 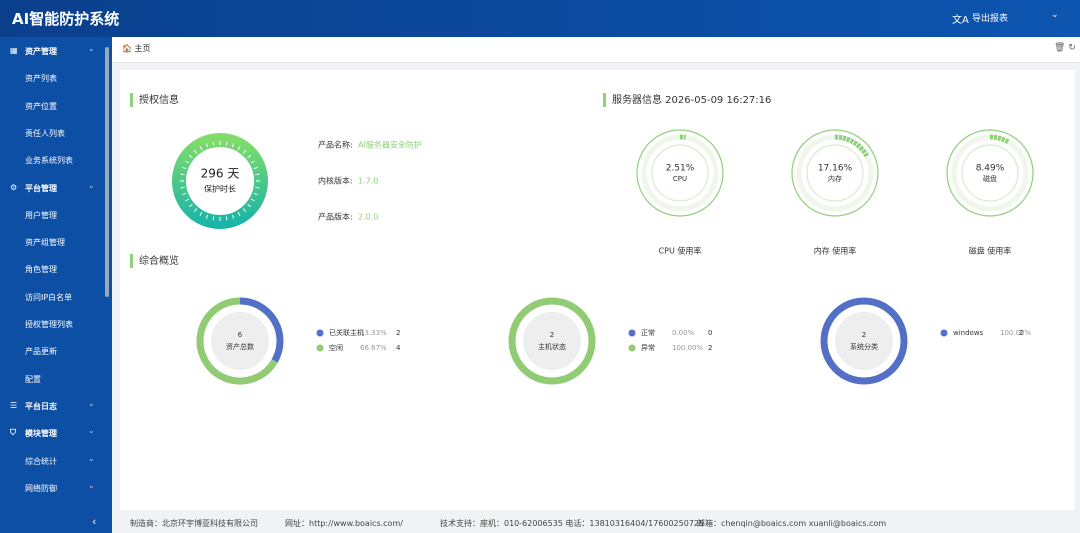 I want to click on menu-item: 综合统计, so click(x=41, y=461).